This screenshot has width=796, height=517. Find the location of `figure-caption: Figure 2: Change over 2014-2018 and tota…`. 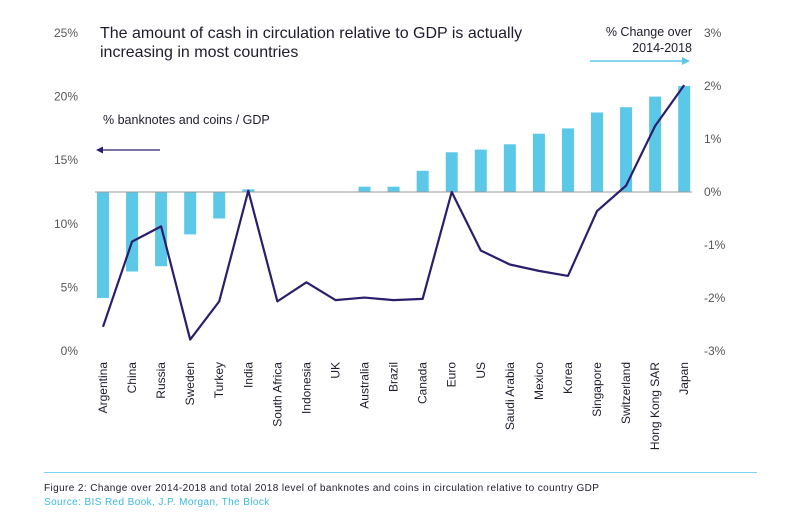

figure-caption: Figure 2: Change over 2014-2018 and tota… is located at coordinates (322, 488).